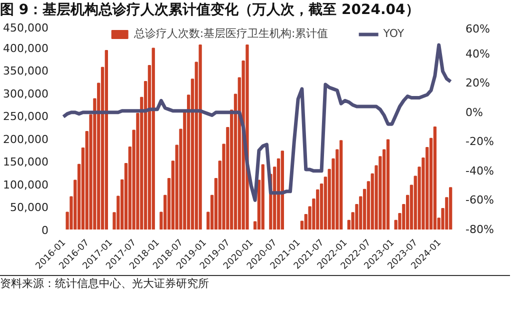  What do you see at coordinates (45, 230) in the screenshot?
I see `y-tick-label: 0` at bounding box center [45, 230].